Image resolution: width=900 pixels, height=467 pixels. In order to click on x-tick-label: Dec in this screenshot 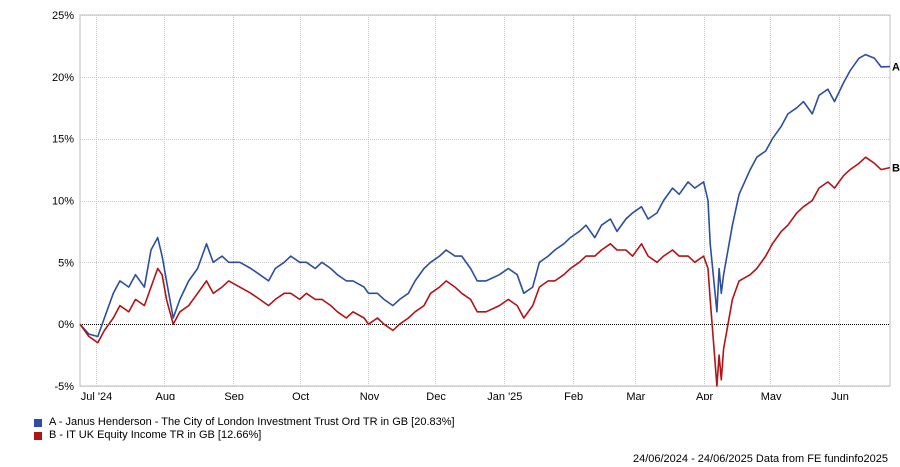, I will do `click(436, 395)`.